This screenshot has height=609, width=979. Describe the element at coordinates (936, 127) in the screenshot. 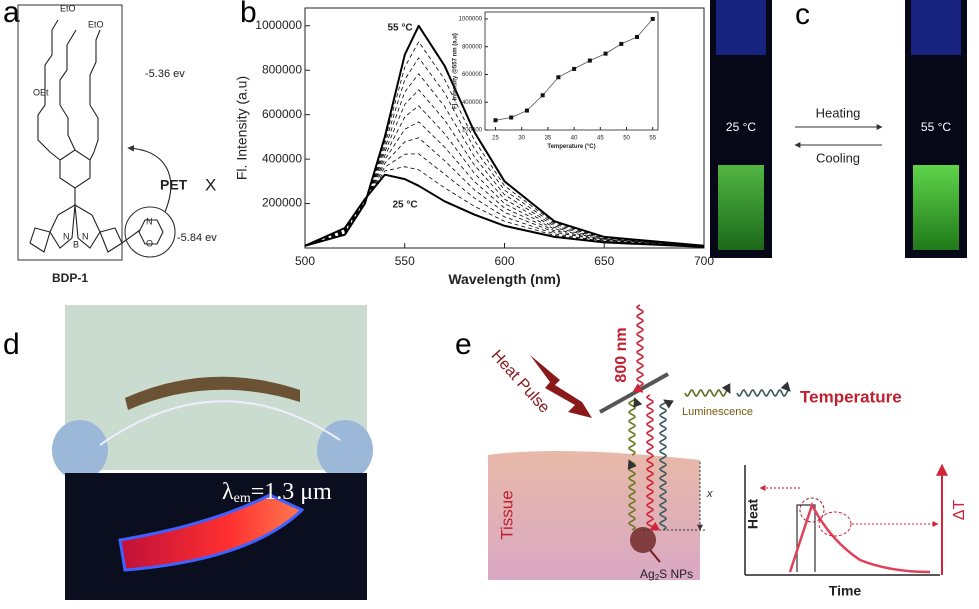

I see `temperature-label: 55 °C` at that location.